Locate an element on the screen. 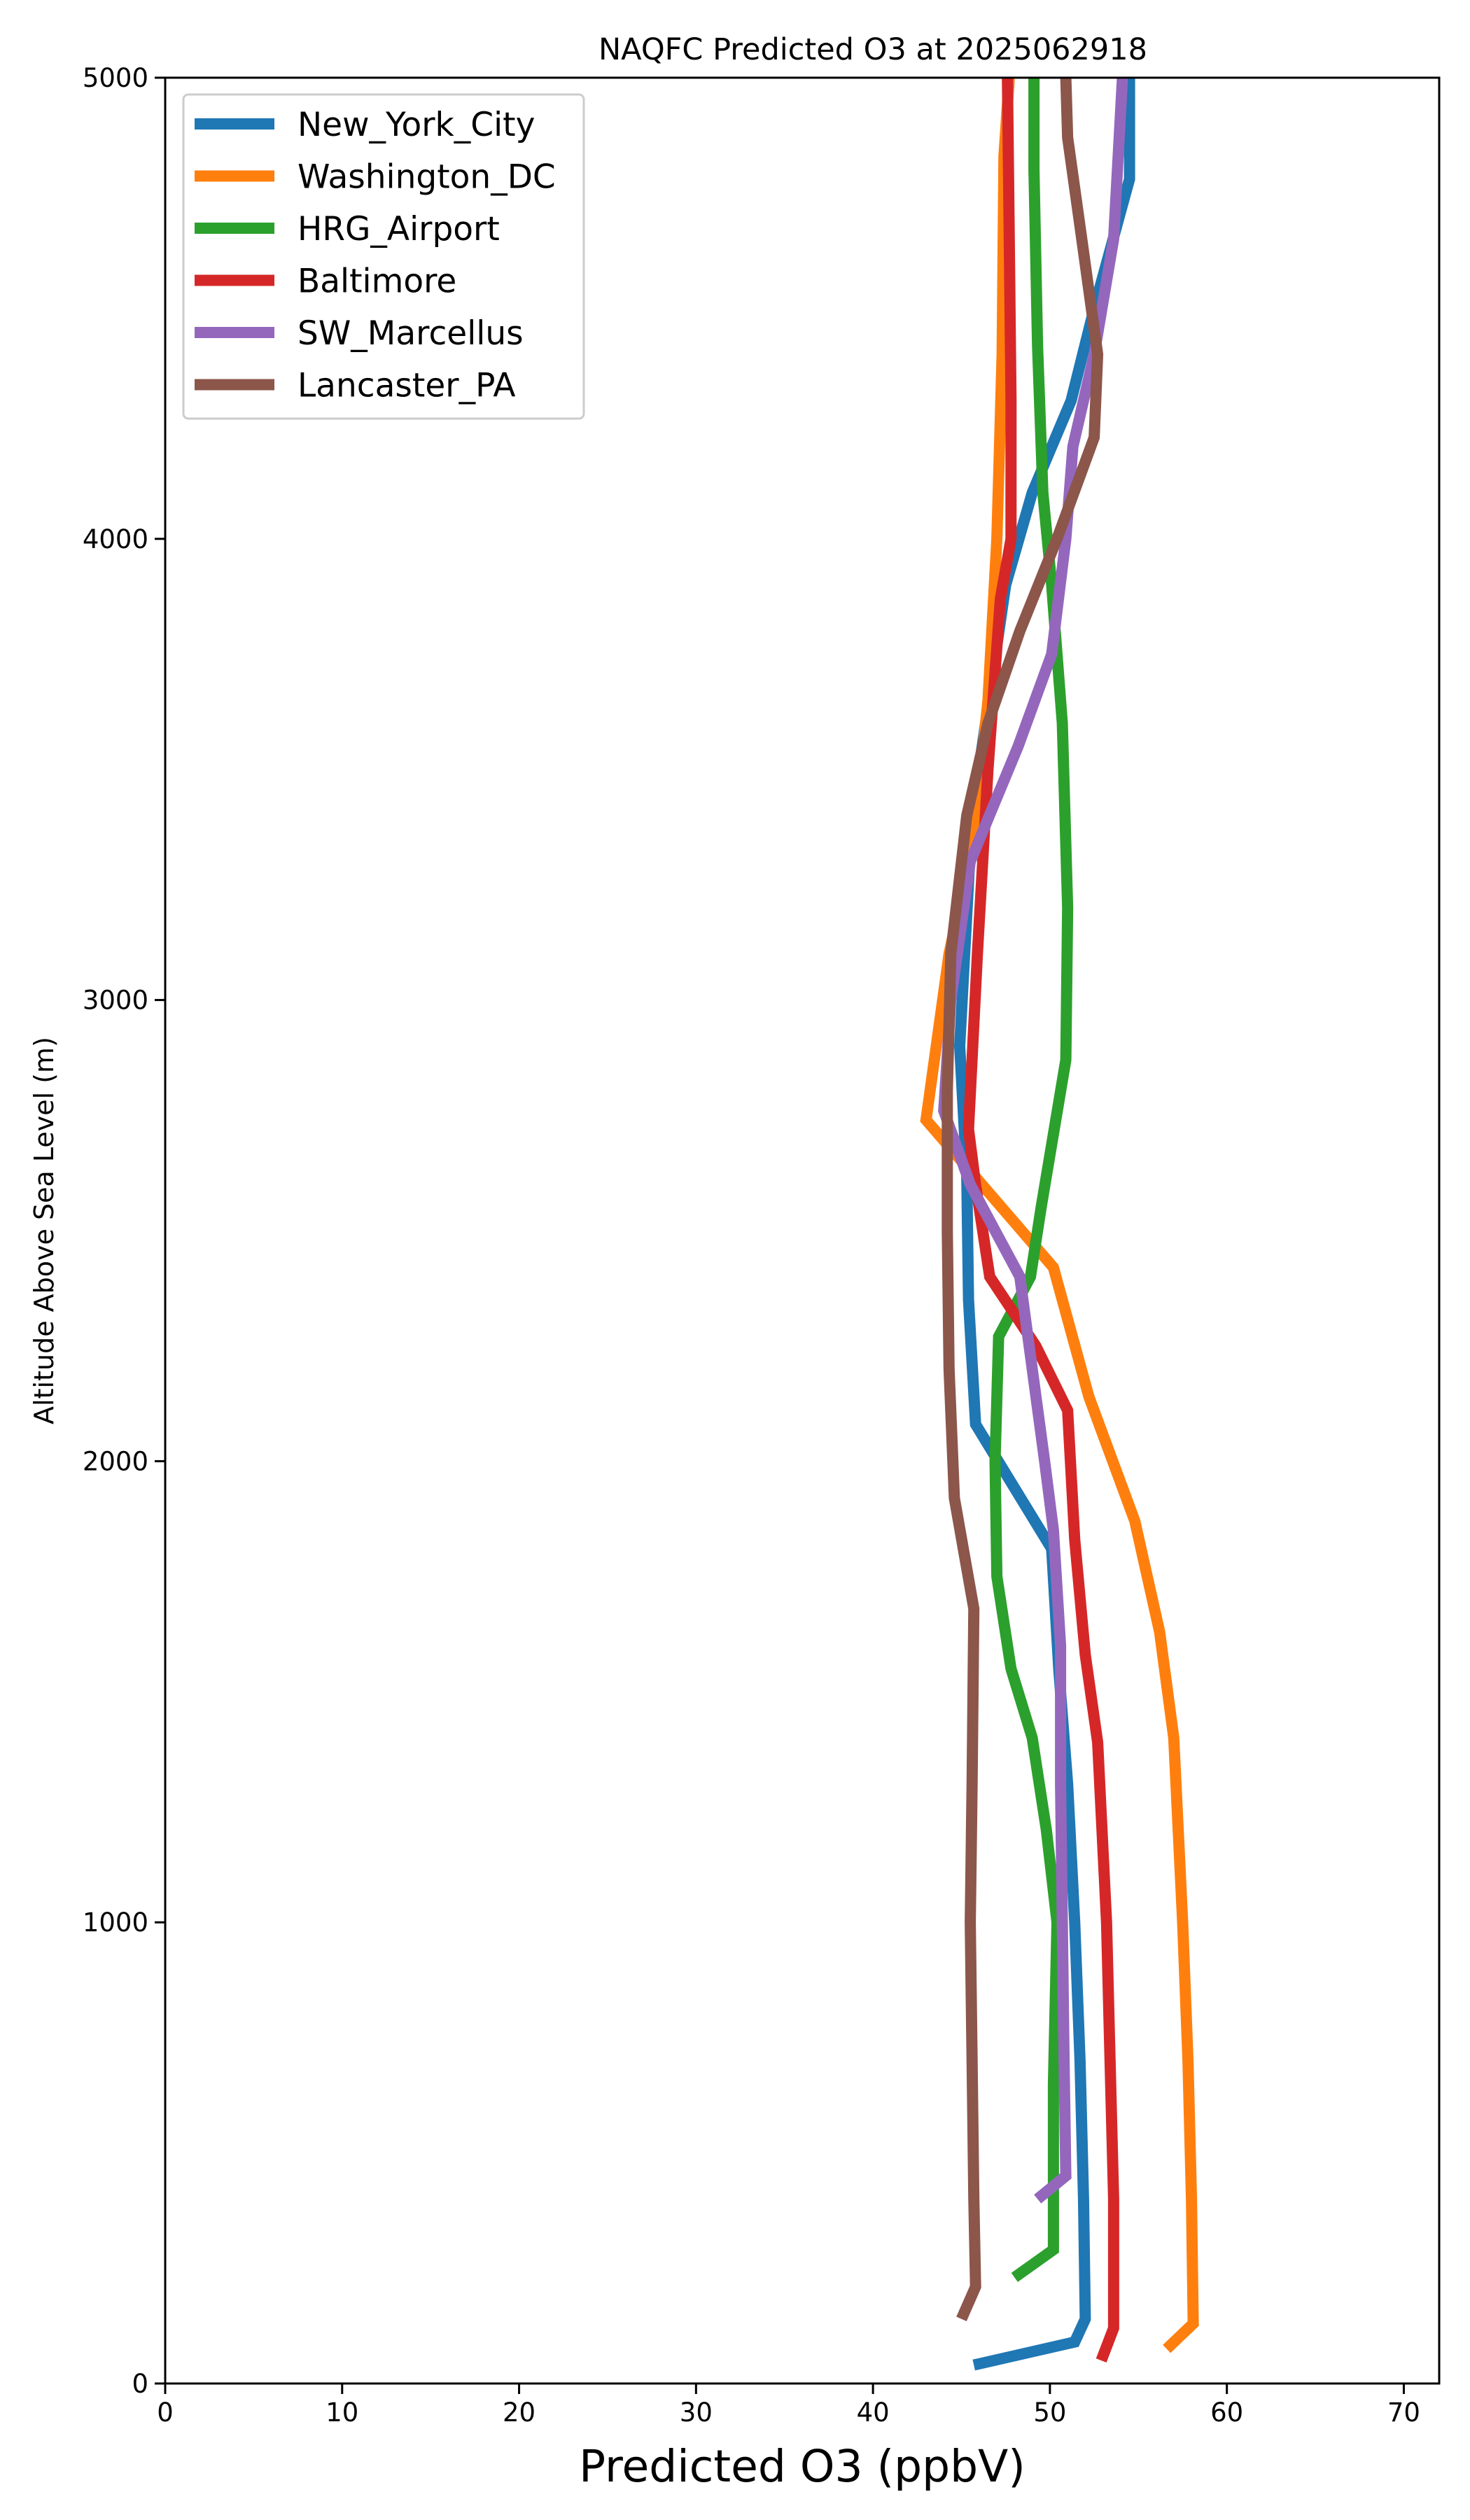  x-tick-label: 30 is located at coordinates (696, 2413).